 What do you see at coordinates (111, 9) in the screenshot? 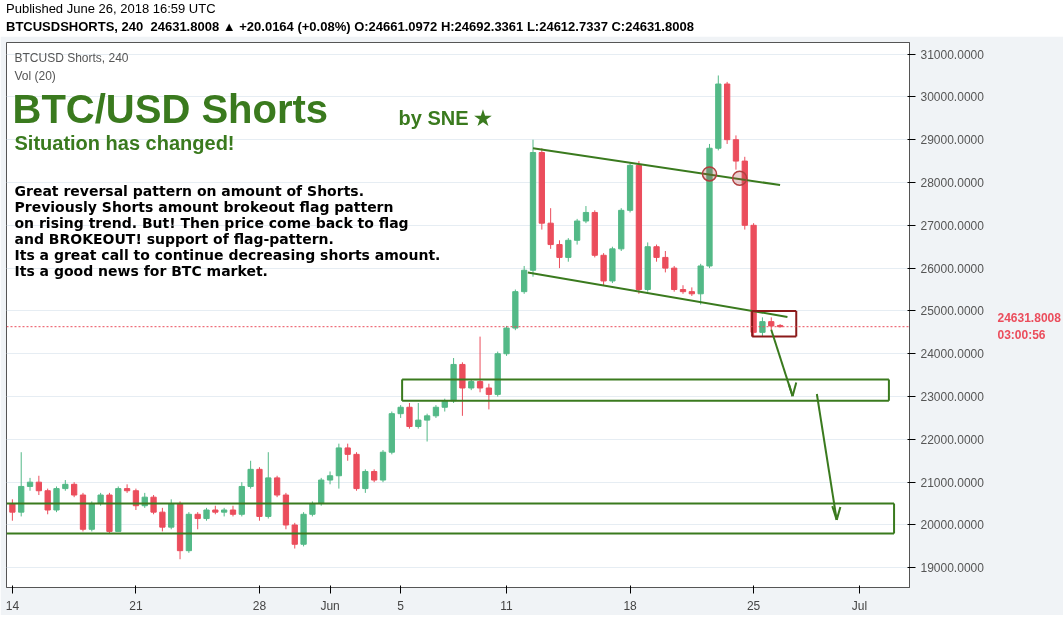
I see `text: Published June 26, 2018 16:59 UTC` at bounding box center [111, 9].